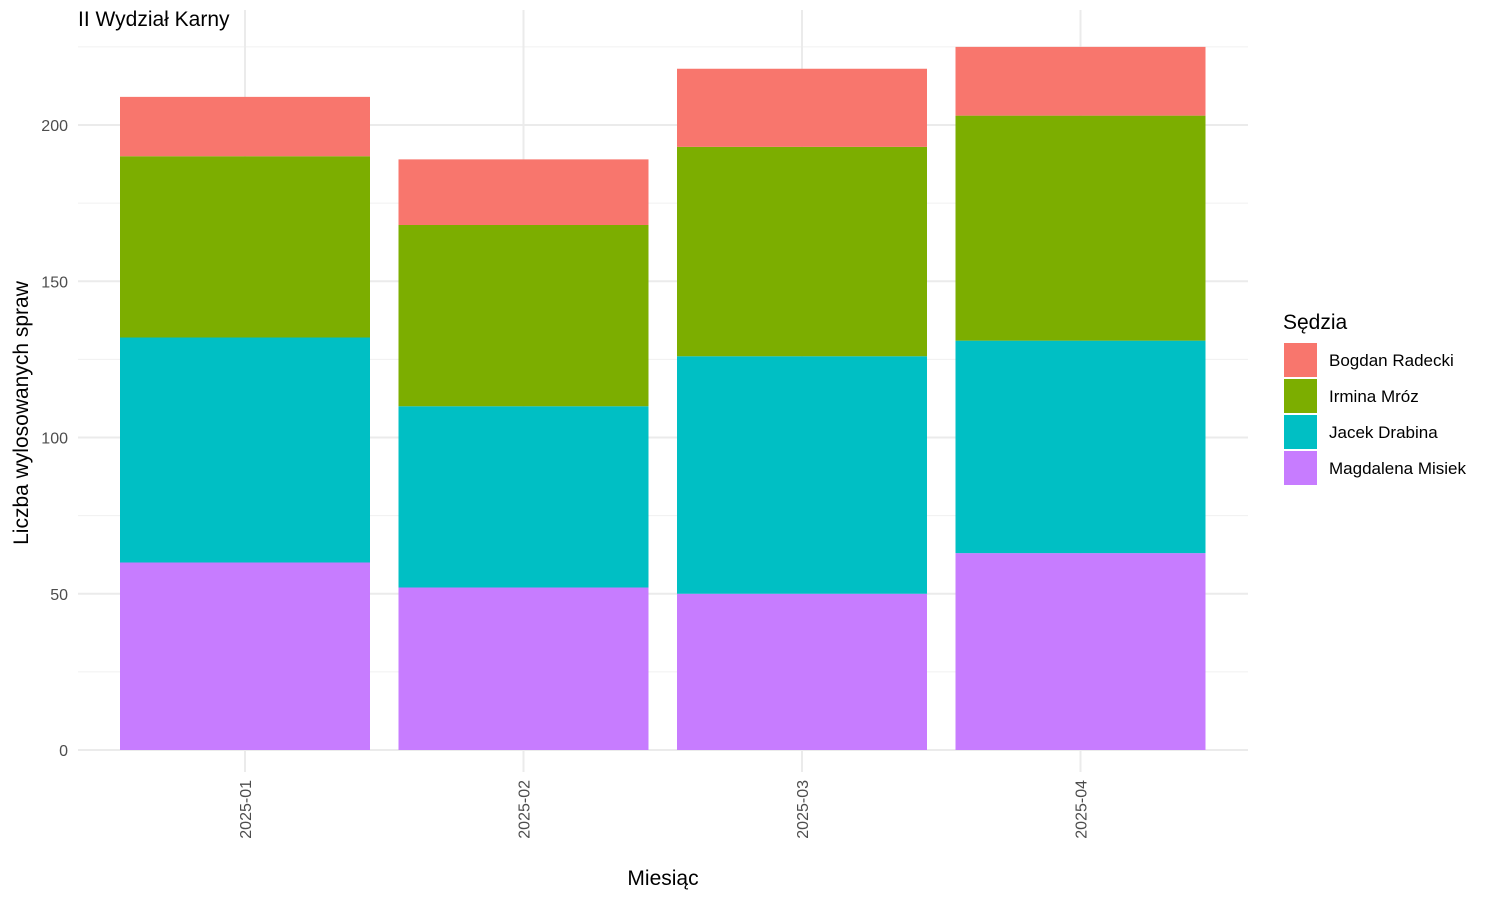 This screenshot has height=900, width=1500. Describe the element at coordinates (662, 878) in the screenshot. I see `x-axis-title: Miesiąc` at that location.